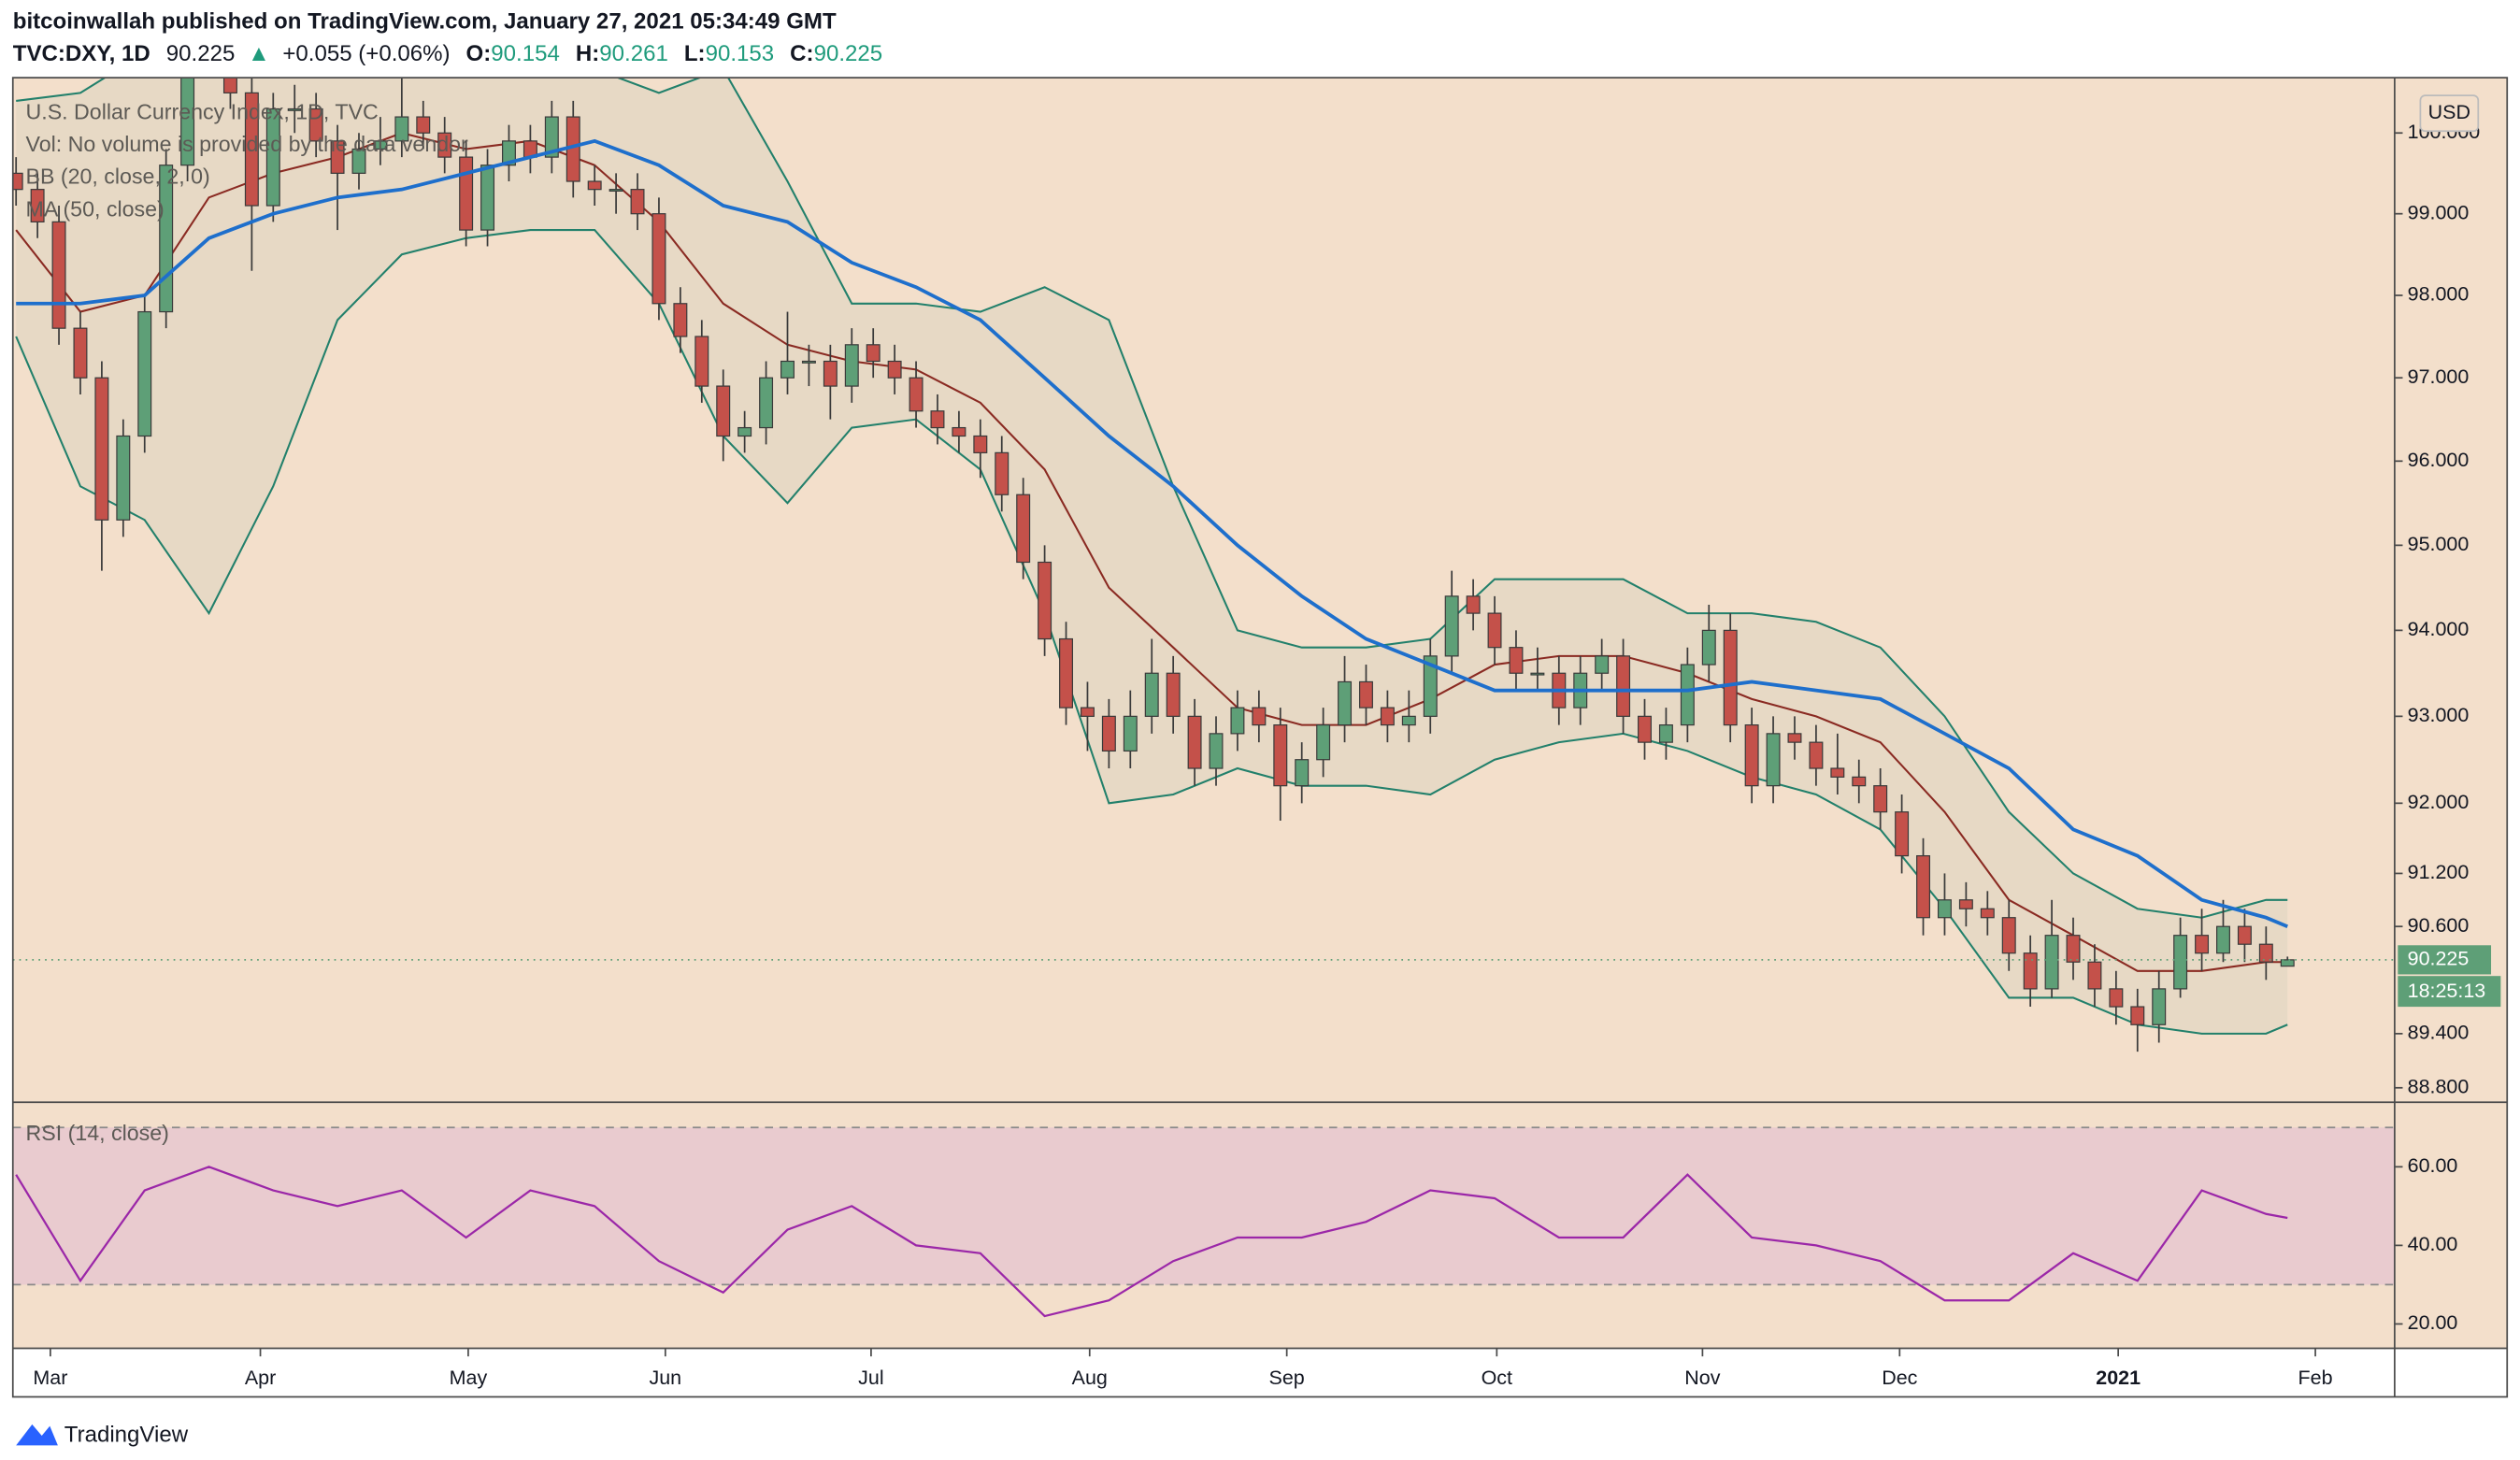  What do you see at coordinates (2315, 1378) in the screenshot?
I see `x-tick-label: Feb` at bounding box center [2315, 1378].